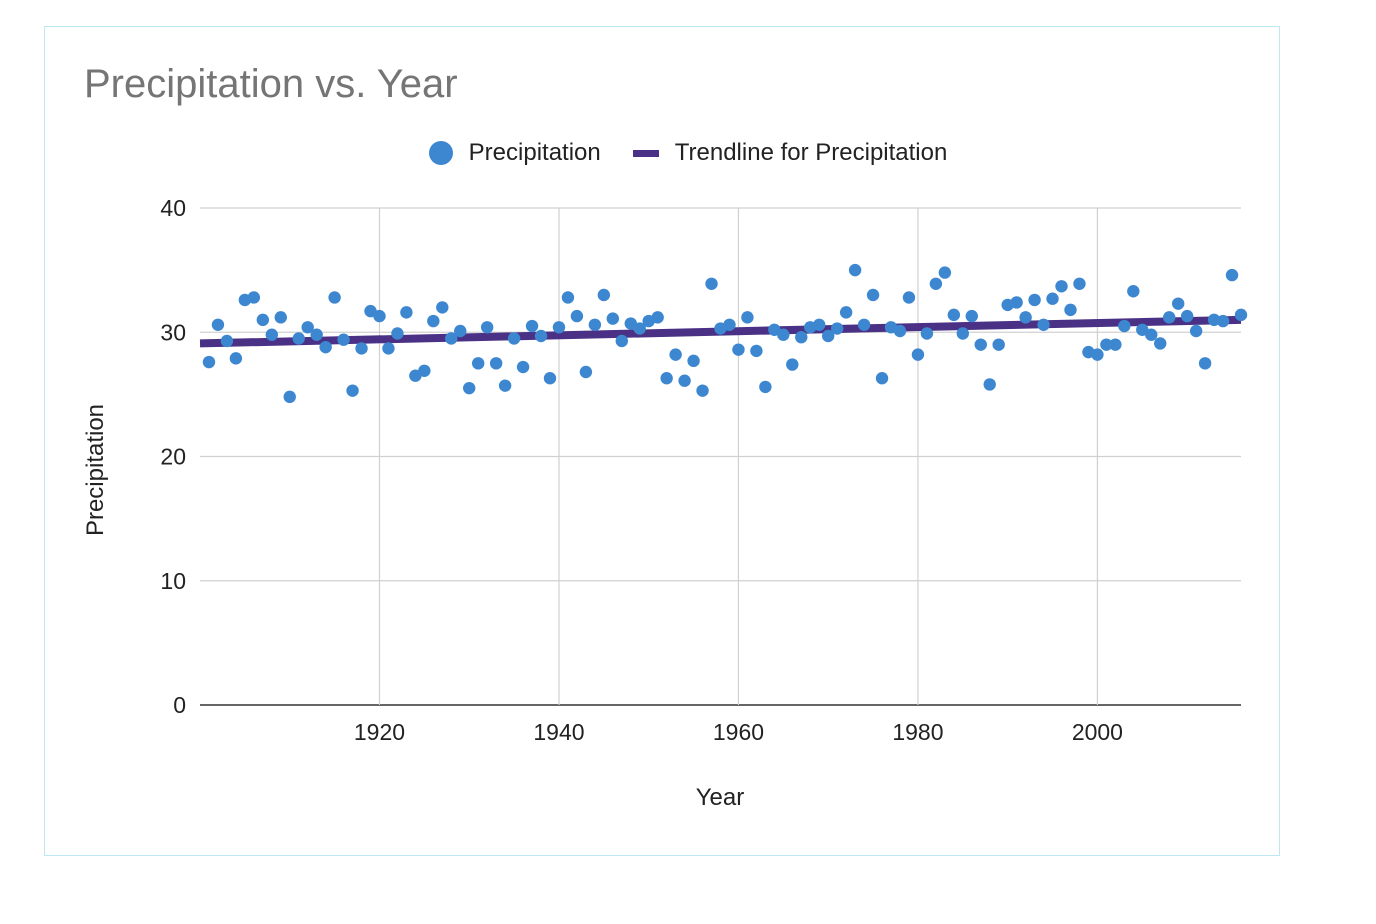  What do you see at coordinates (179, 705) in the screenshot?
I see `y-tick-label: 0` at bounding box center [179, 705].